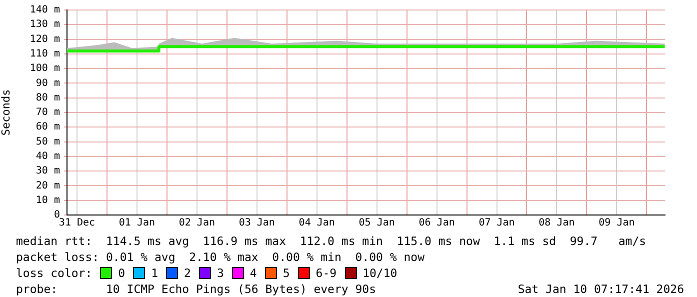  Describe the element at coordinates (616, 223) in the screenshot. I see `x-tick-label: 09 Jan` at that location.